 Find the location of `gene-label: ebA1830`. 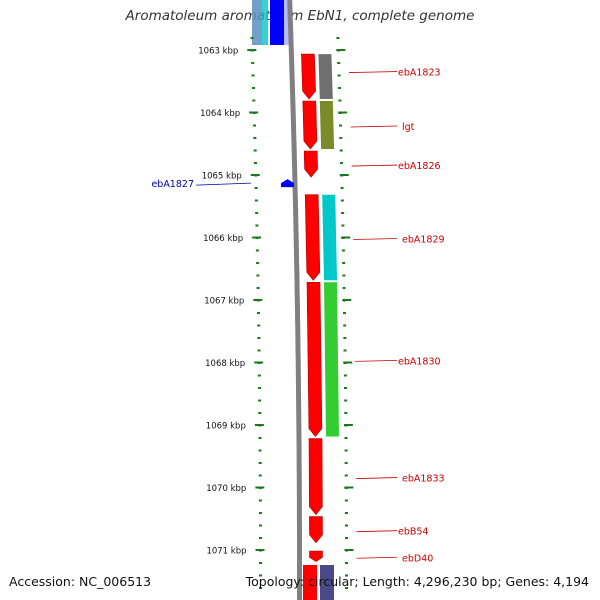

gene-label: ebA1830 is located at coordinates (419, 361).